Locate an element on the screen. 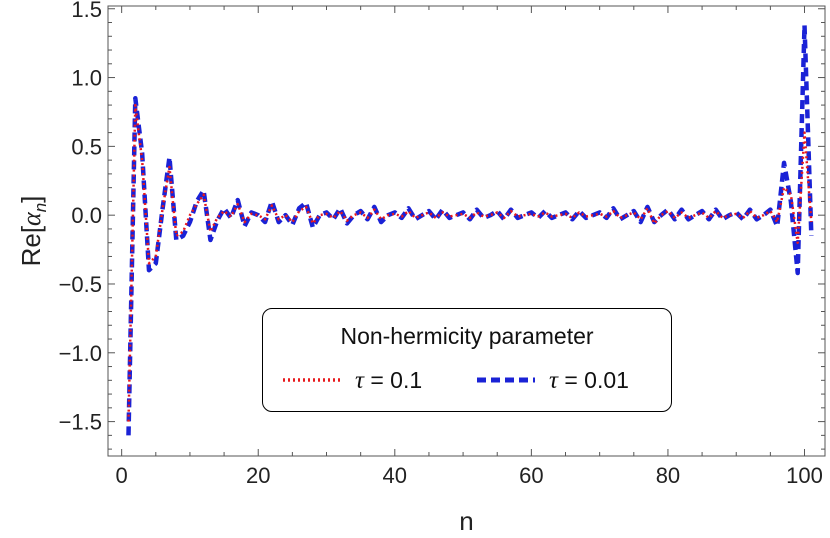 The image size is (830, 538). x-tick-label: 100 is located at coordinates (804, 475).